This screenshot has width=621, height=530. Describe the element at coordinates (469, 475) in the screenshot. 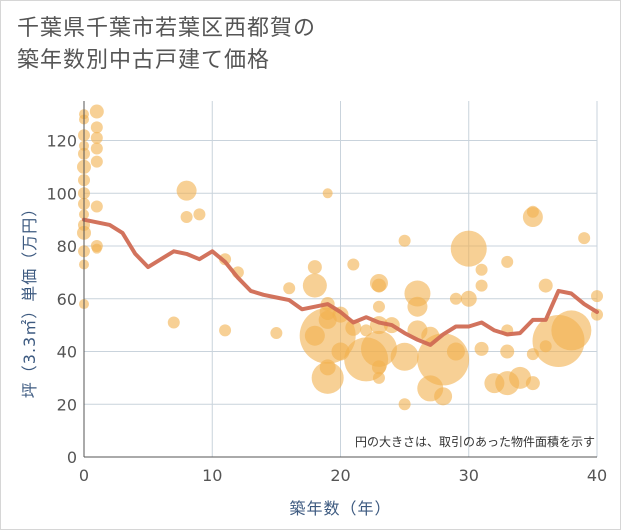

I see `x-tick-label: 30` at that location.